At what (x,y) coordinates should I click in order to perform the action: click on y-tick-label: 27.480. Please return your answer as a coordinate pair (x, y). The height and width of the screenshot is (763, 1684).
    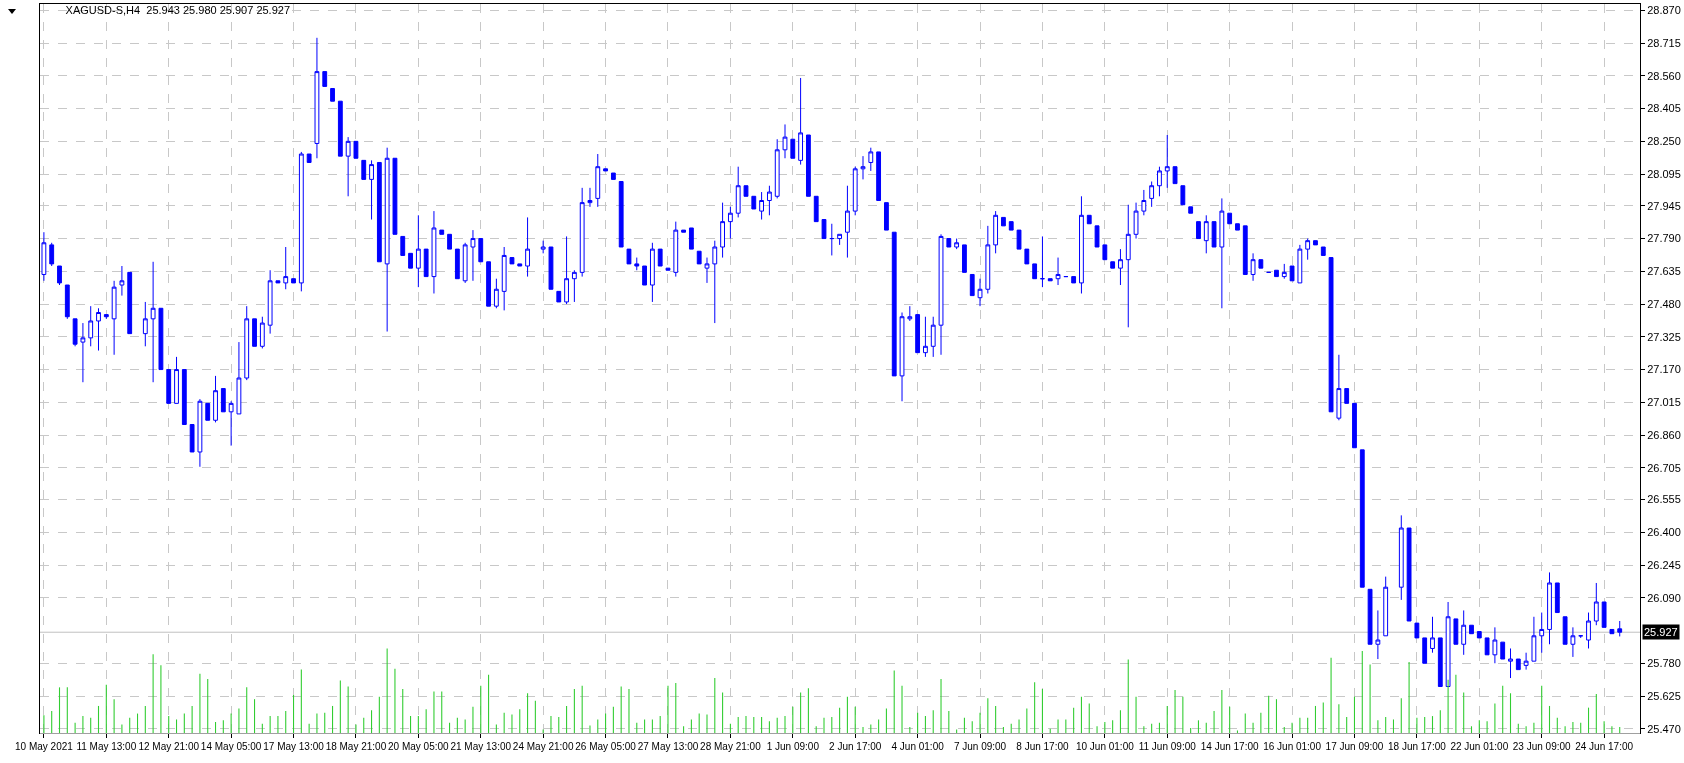
    Looking at the image, I should click on (1664, 303).